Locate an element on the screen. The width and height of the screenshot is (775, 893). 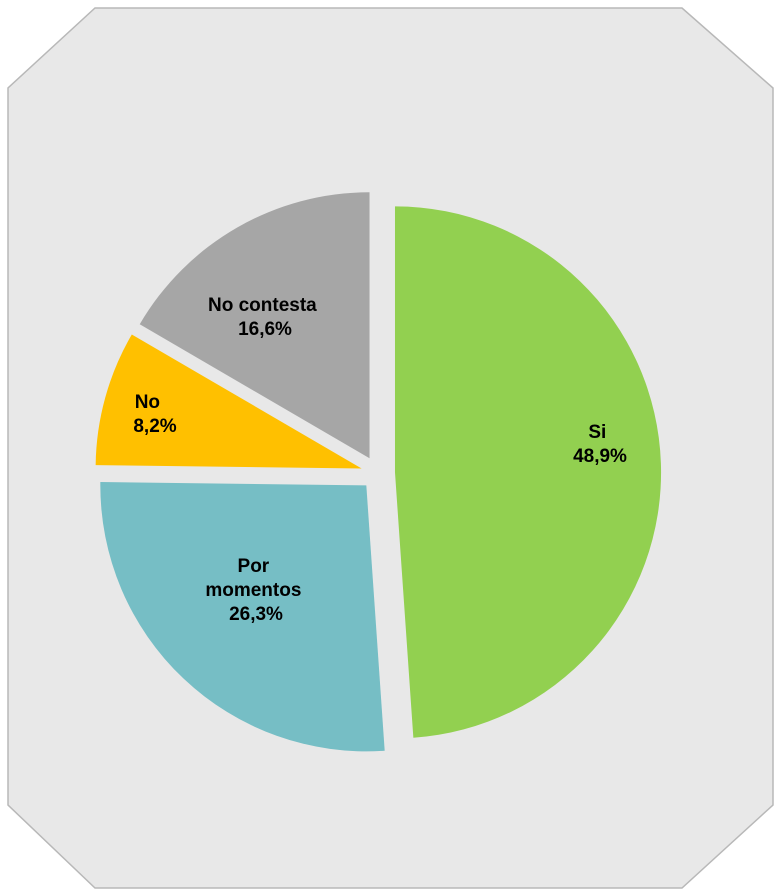
slice-label-por-momentos: Por momentos 26,3% is located at coordinates (255, 590).